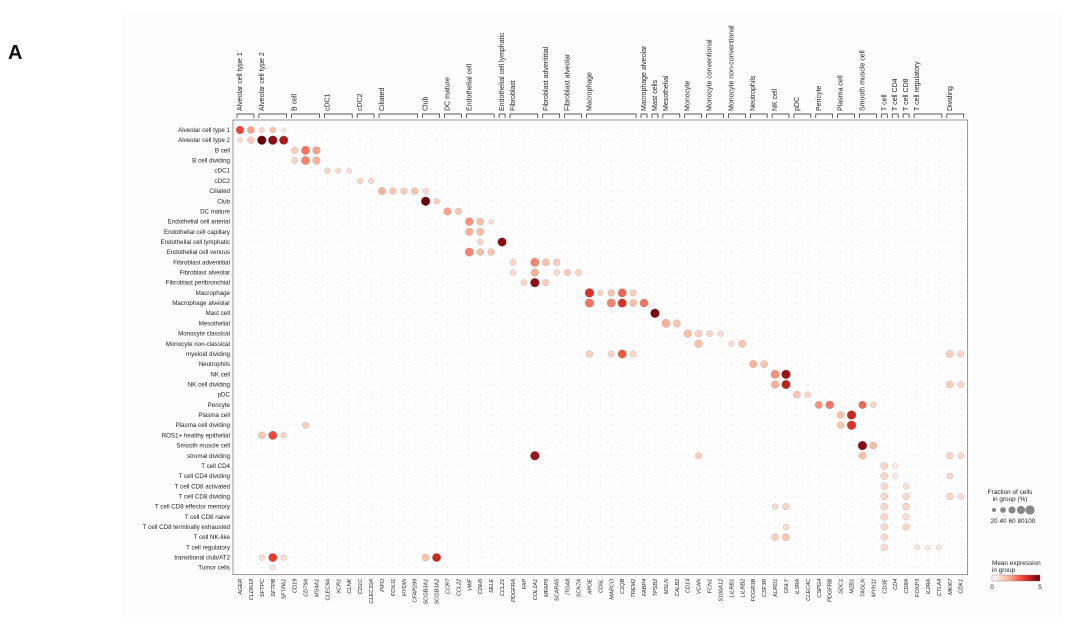  What do you see at coordinates (438, 591) in the screenshot?
I see `gene-label: SCGB3A2` at bounding box center [438, 591].